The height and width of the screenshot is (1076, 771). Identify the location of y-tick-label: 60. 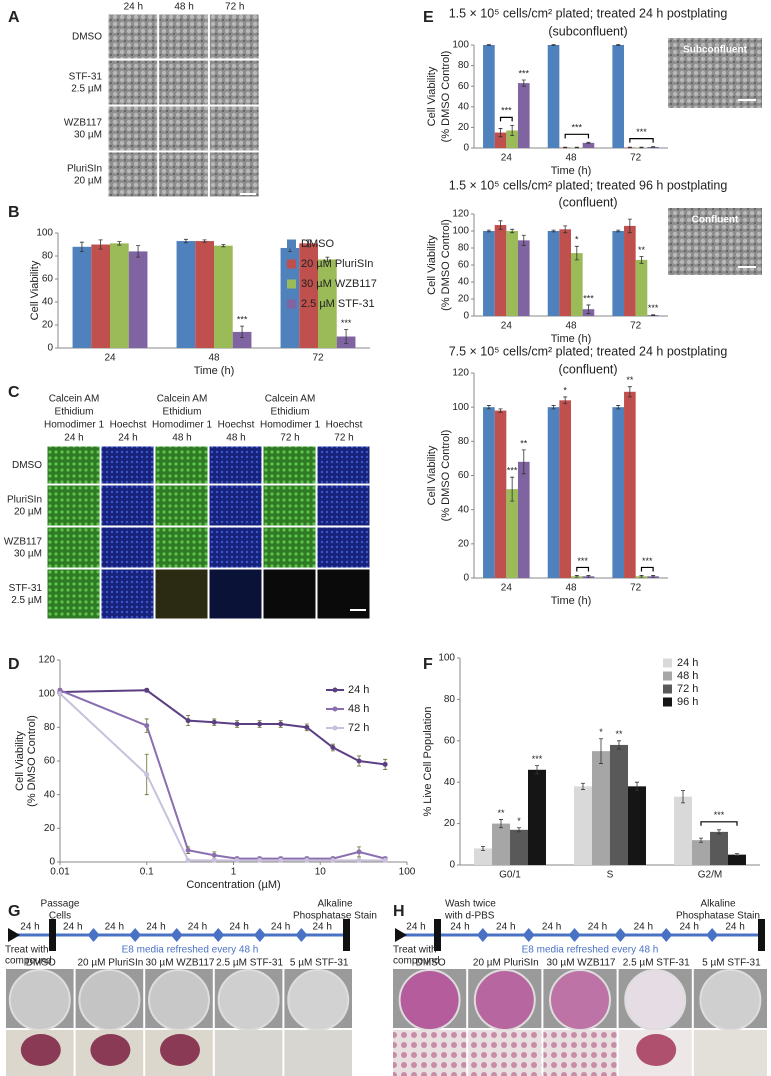
(450, 740).